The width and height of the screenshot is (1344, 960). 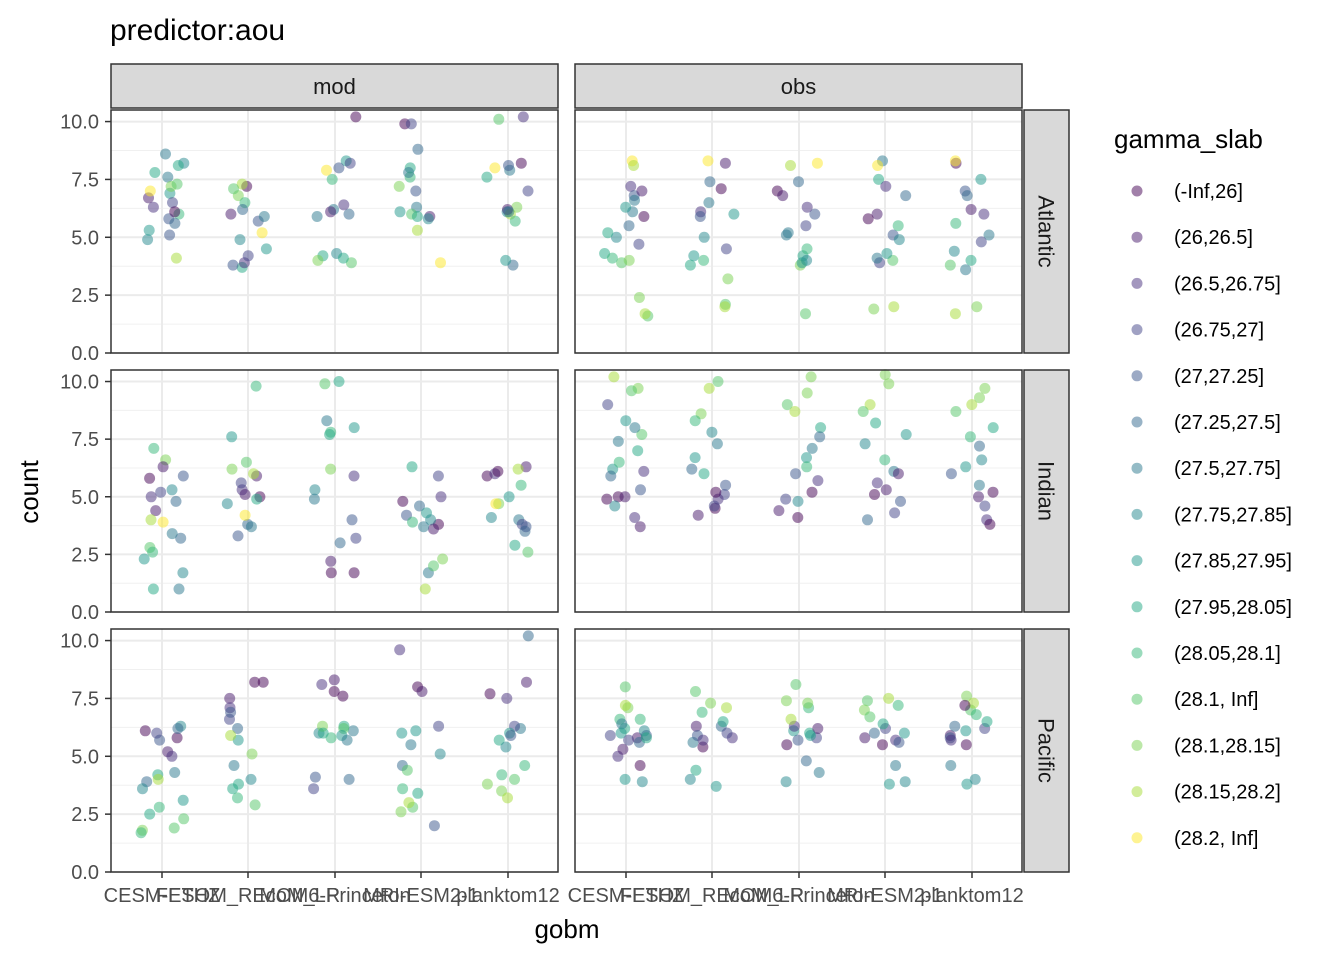 I want to click on row-strip-pacific: Pacific, so click(x=1046, y=750).